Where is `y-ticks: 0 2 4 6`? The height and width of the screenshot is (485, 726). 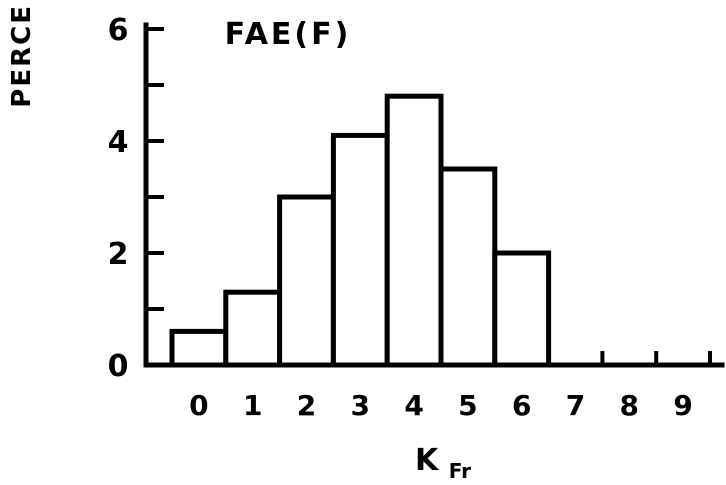 y-ticks: 0 2 4 6 is located at coordinates (136, 198).